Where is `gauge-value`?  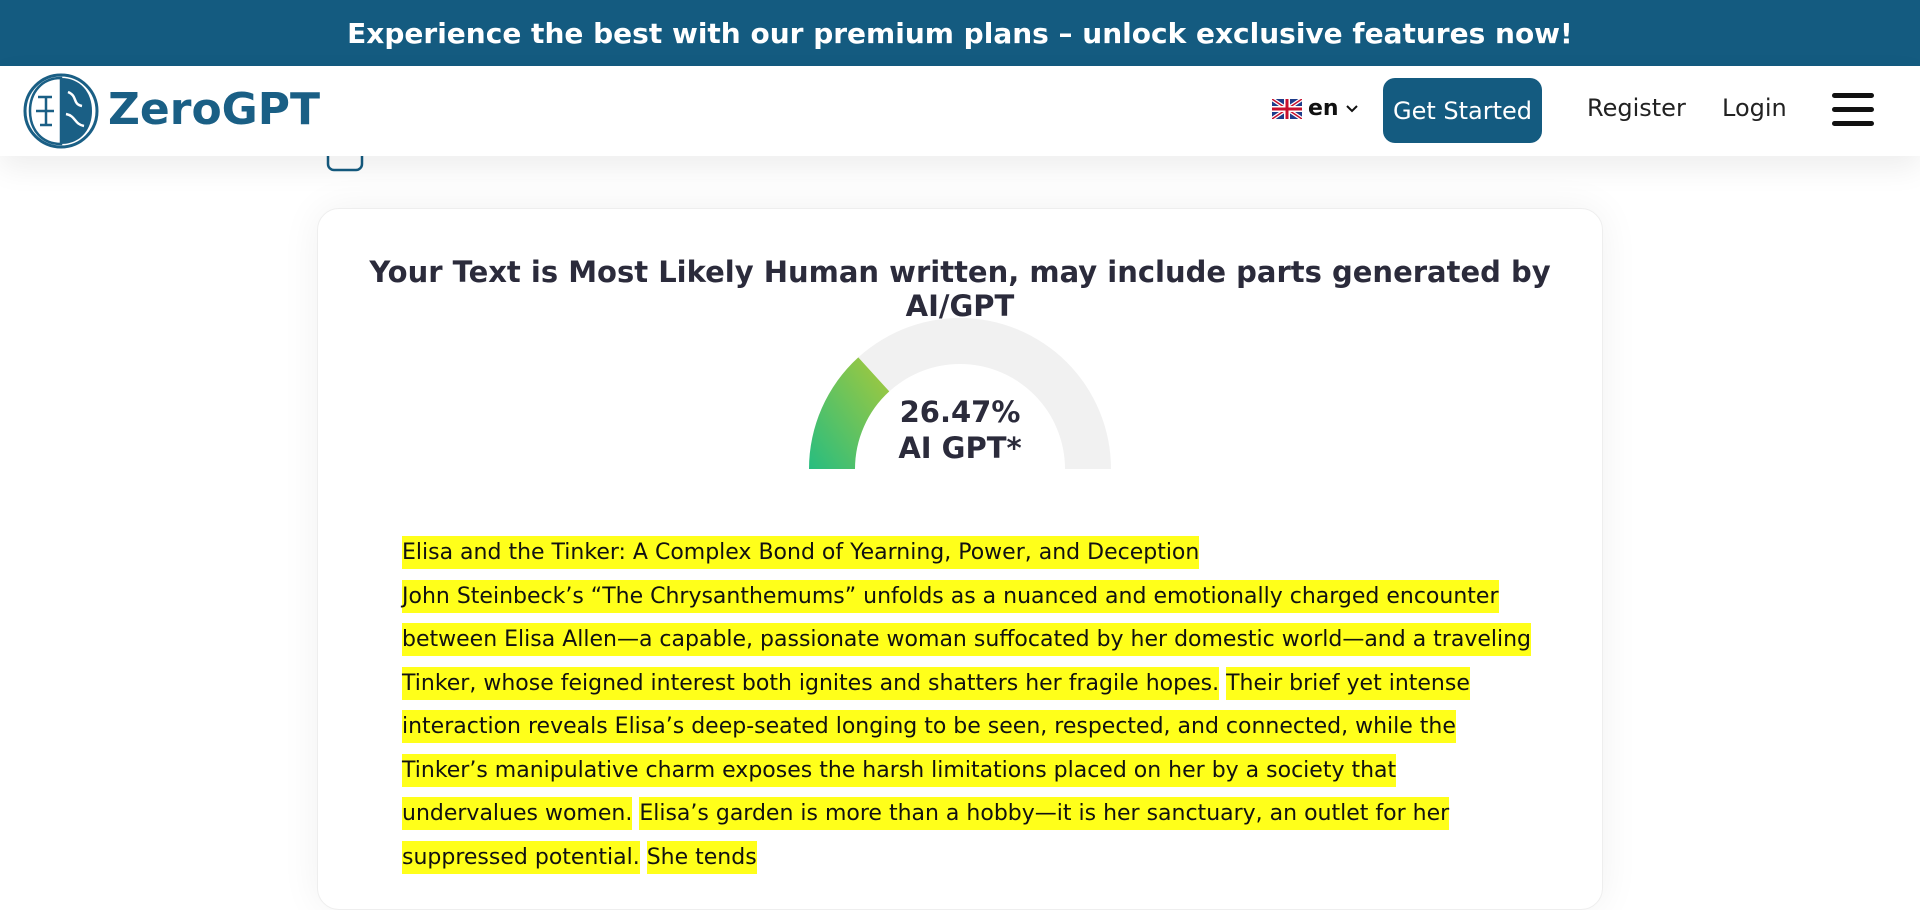 gauge-value is located at coordinates (849, 413).